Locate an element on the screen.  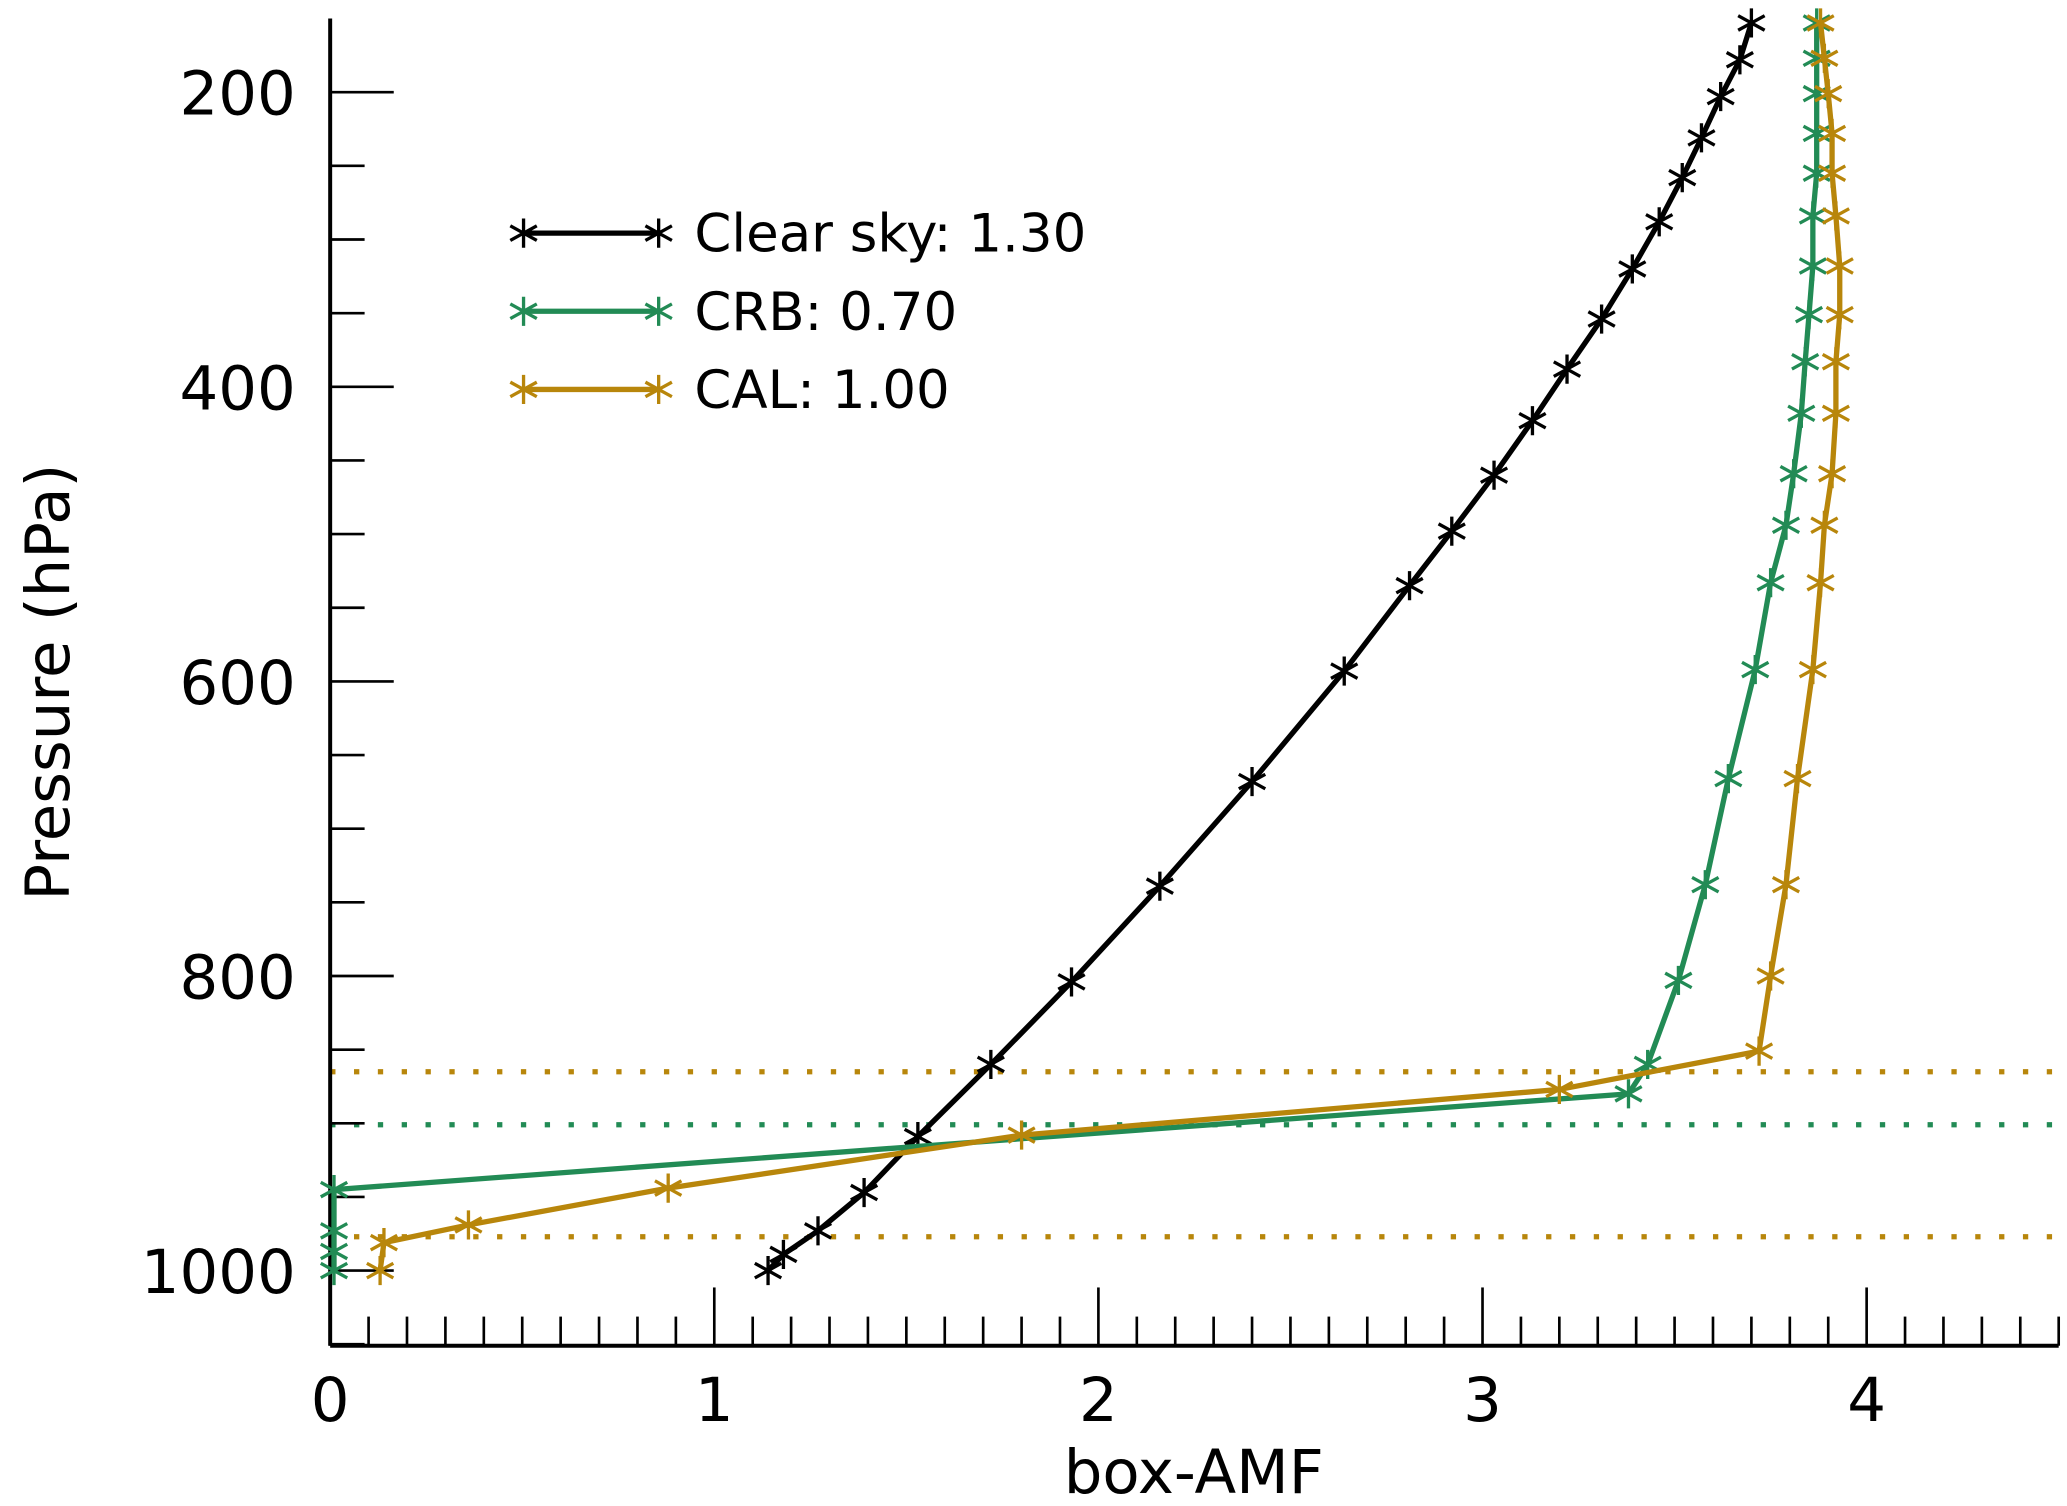
x-tick-label: 3 is located at coordinates (1482, 1400).